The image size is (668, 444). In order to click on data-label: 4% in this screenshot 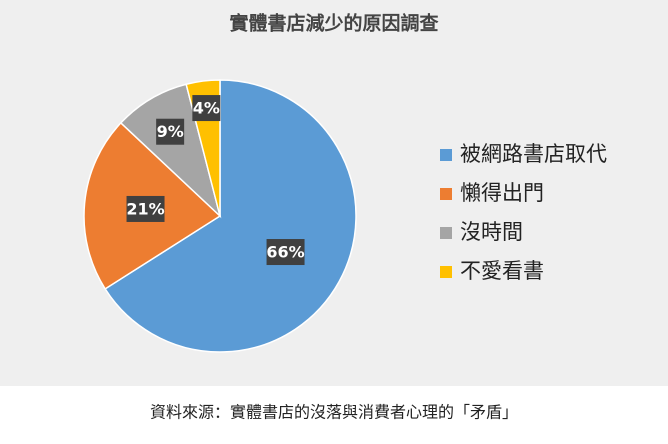, I will do `click(206, 108)`.